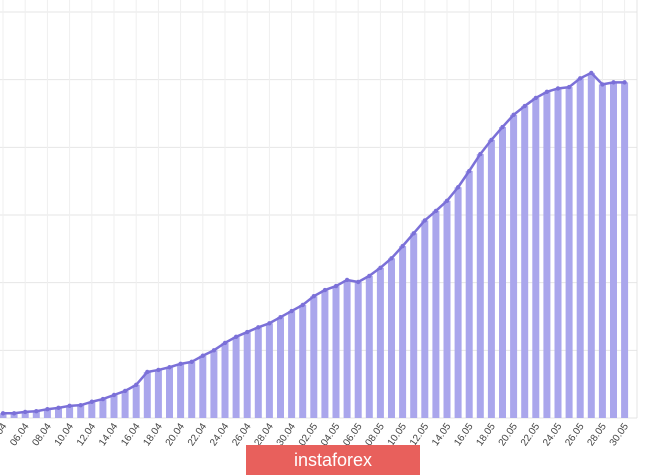 The height and width of the screenshot is (475, 665). I want to click on watermark-box, so click(333, 460).